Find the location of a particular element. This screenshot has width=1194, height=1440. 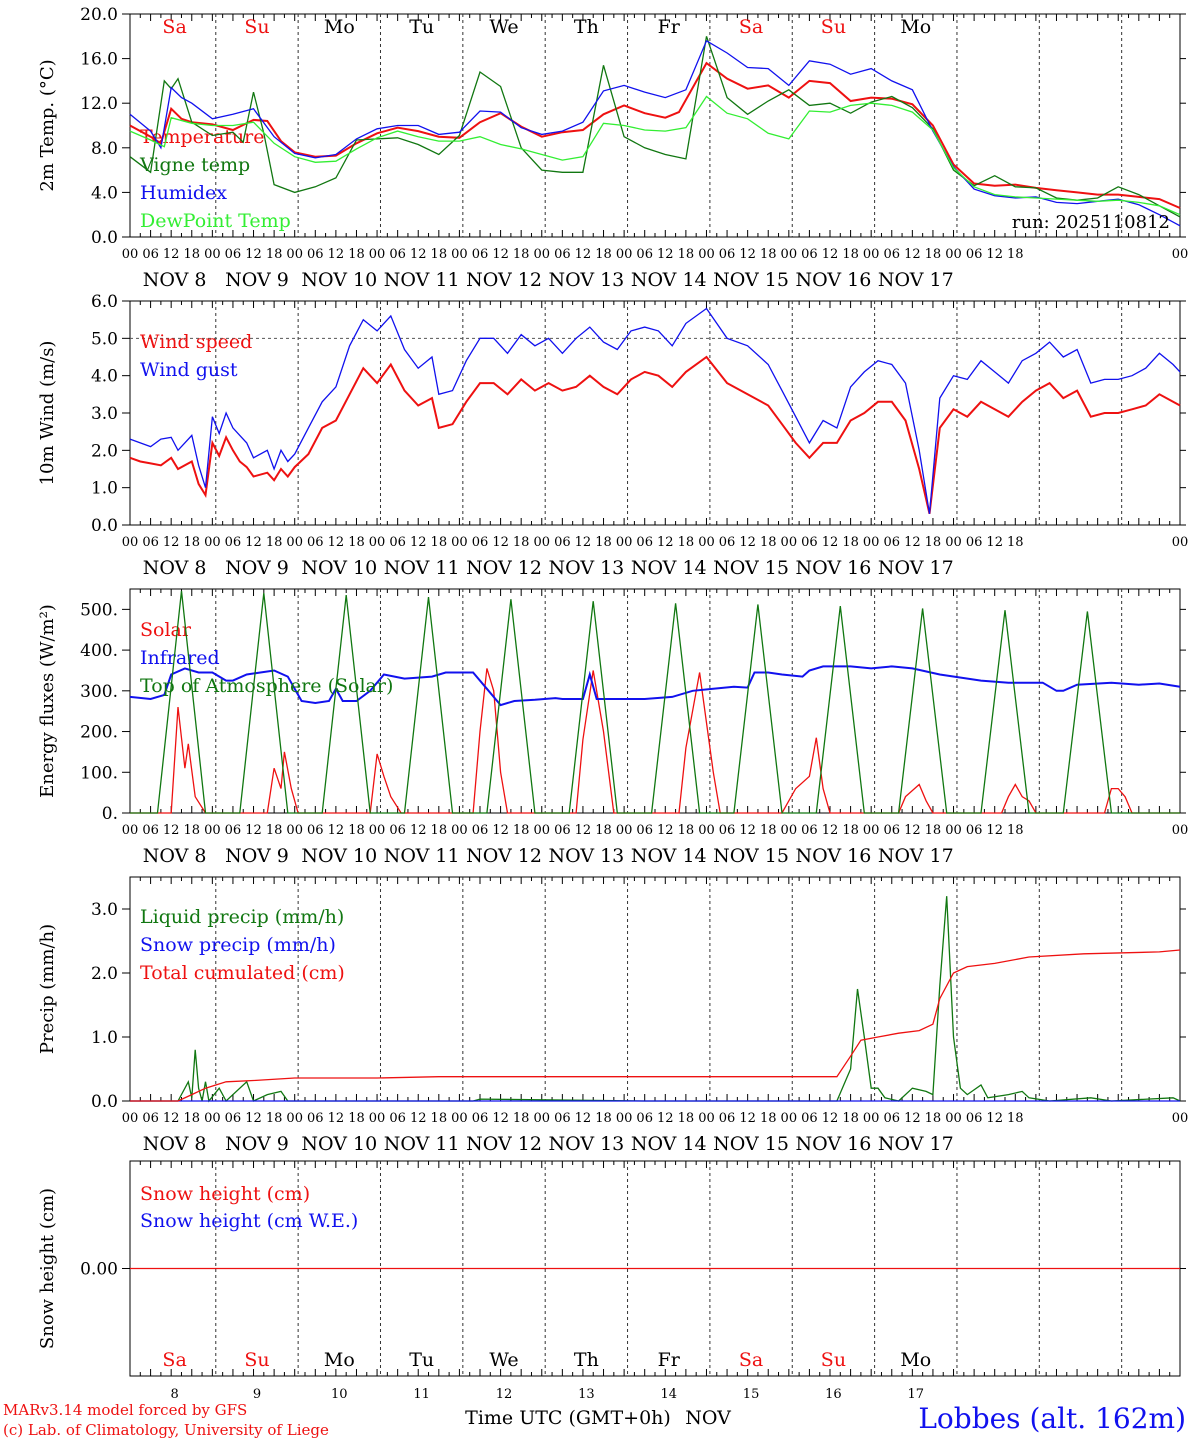

date-label: NOV 15 is located at coordinates (751, 280).